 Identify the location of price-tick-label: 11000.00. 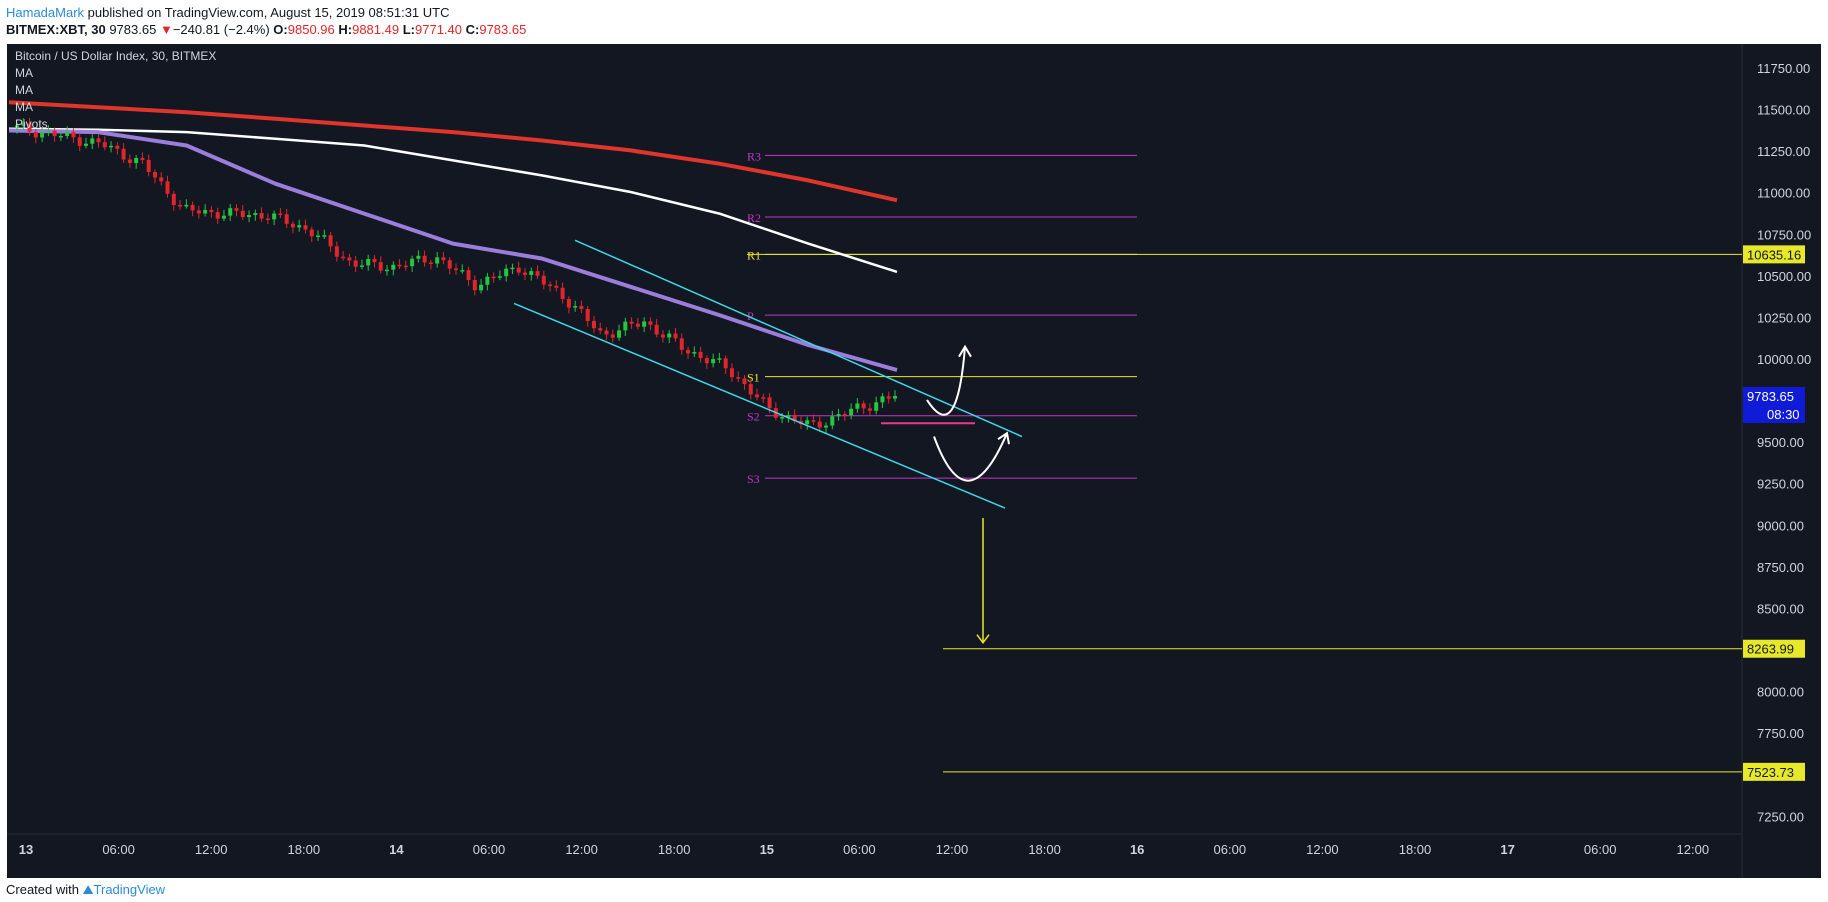
(1783, 193).